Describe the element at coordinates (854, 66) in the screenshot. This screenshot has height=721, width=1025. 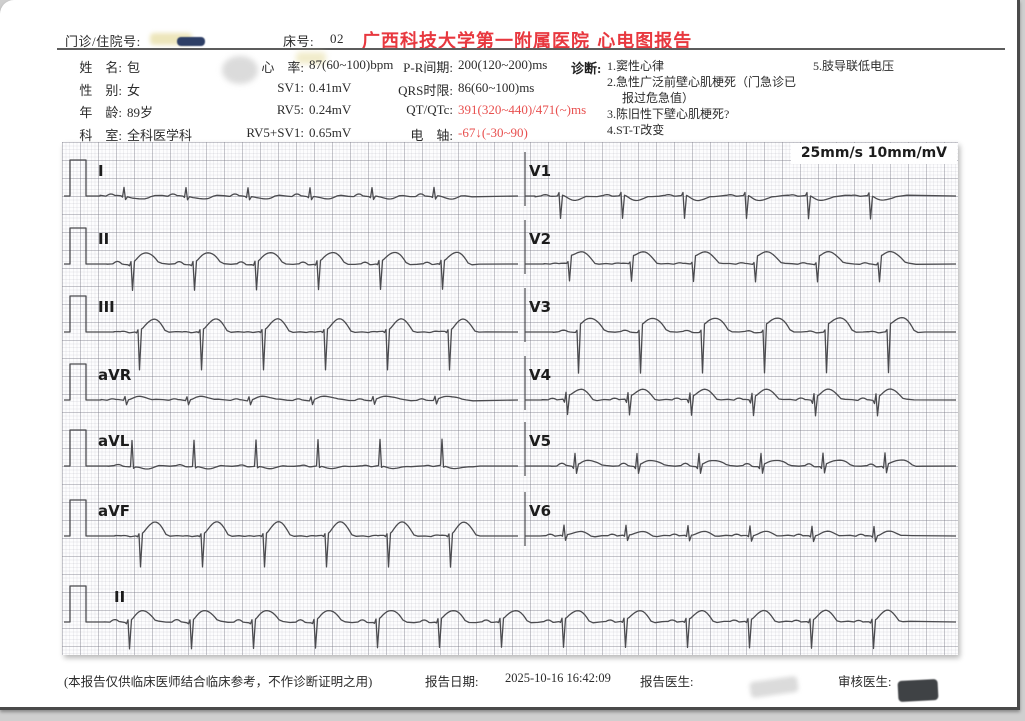
I see `diagnosis-item: 5.肢导联低电压` at that location.